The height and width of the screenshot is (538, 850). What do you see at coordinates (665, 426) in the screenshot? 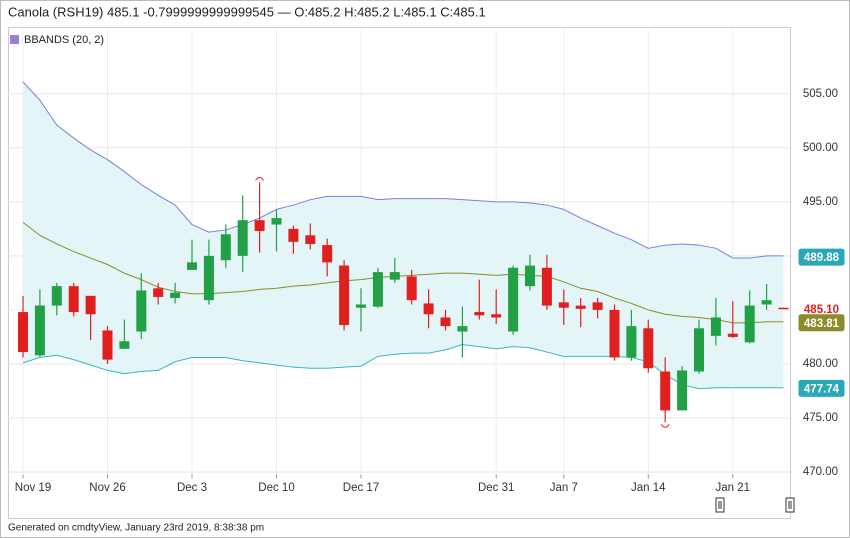
I see `low-marker` at bounding box center [665, 426].